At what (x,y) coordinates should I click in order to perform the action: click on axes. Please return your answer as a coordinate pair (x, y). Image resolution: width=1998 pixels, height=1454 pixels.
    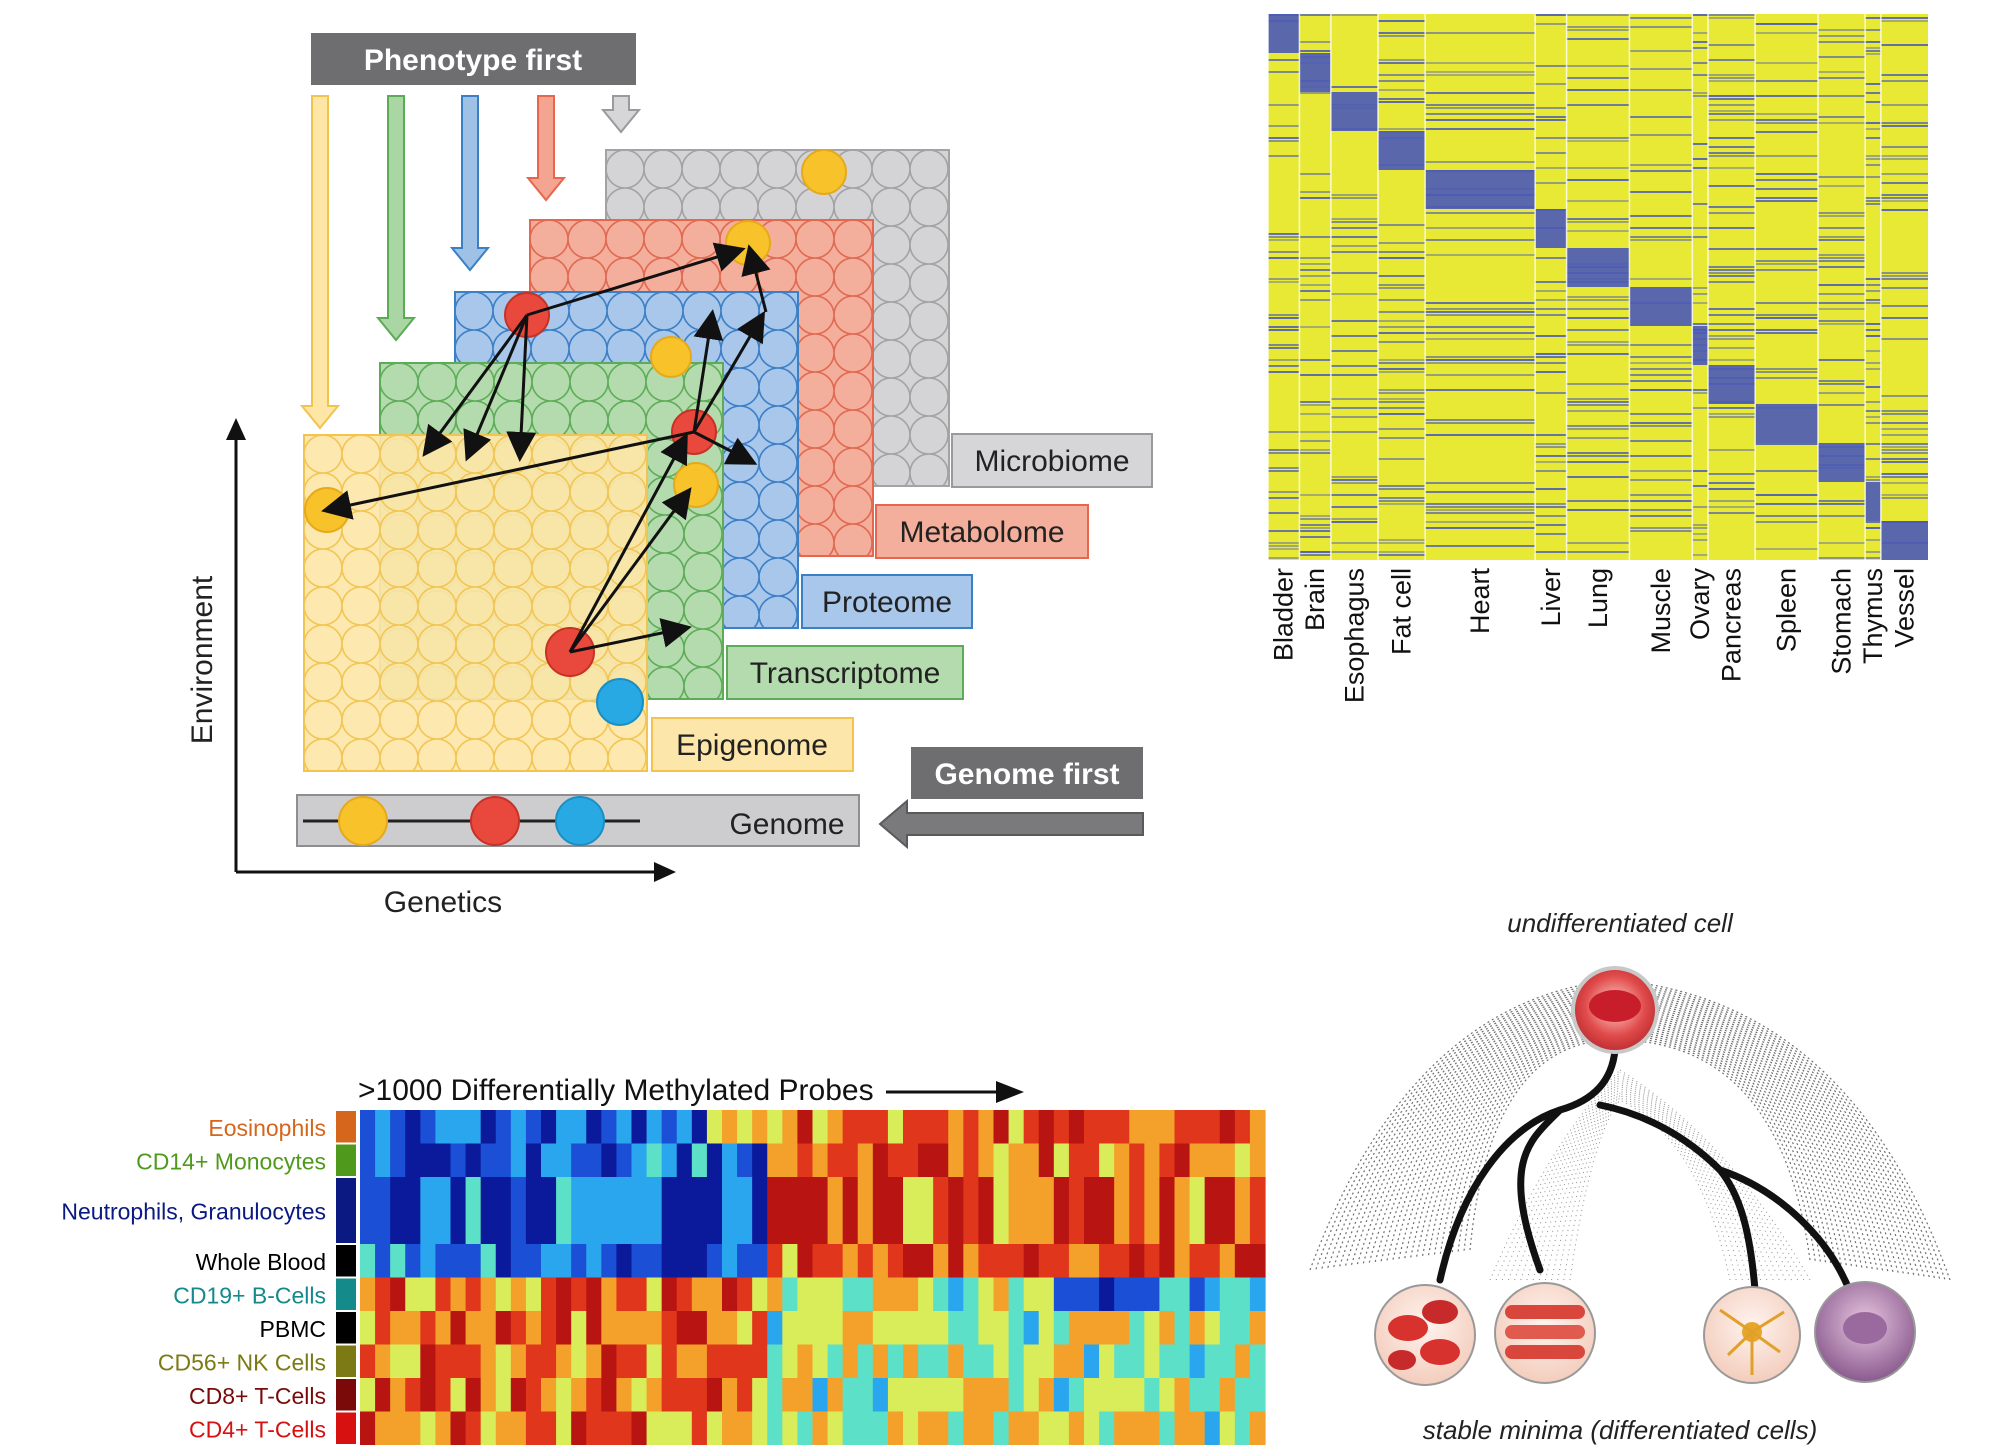
    Looking at the image, I should click on (451, 650).